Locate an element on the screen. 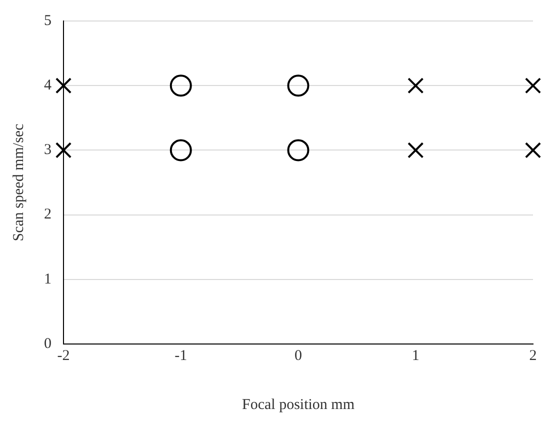 This screenshot has height=428, width=547. x-axis-title: Focal position mm is located at coordinates (298, 404).